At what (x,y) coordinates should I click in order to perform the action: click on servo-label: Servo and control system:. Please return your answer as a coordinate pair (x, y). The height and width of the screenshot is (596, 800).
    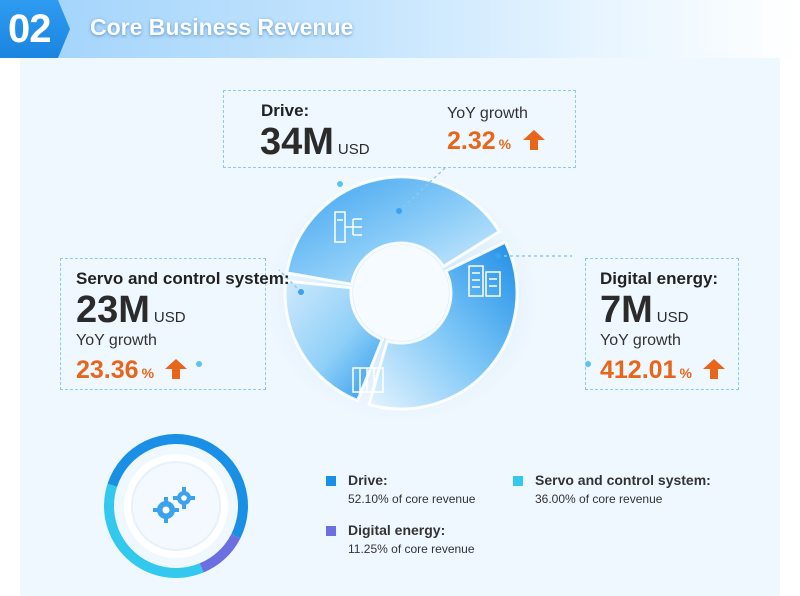
    Looking at the image, I should click on (183, 278).